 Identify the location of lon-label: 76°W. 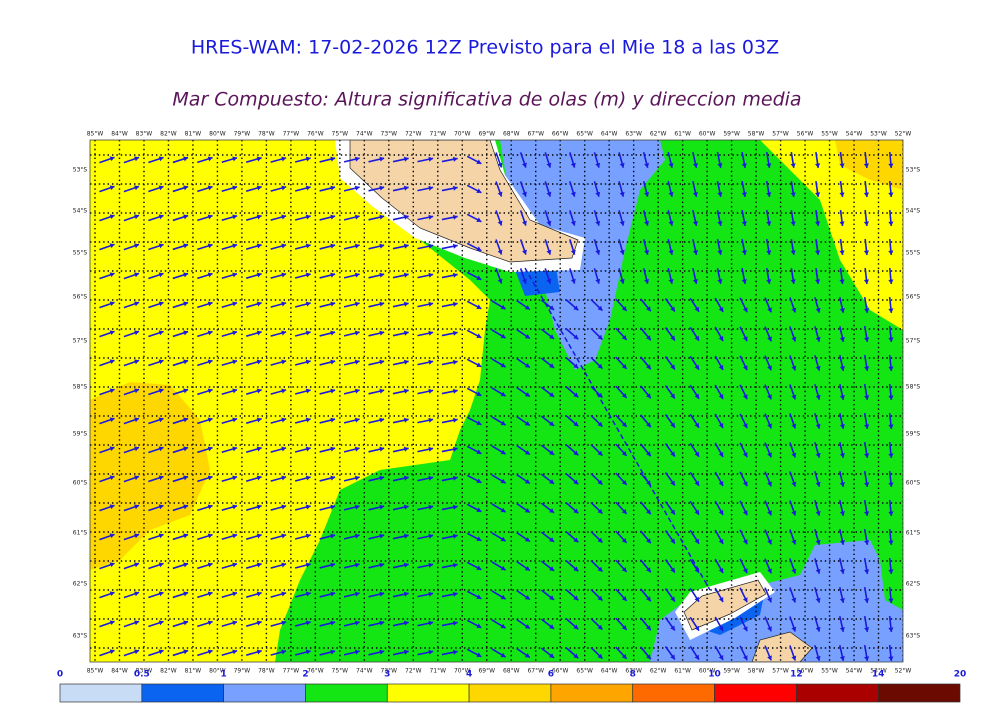
(315, 671).